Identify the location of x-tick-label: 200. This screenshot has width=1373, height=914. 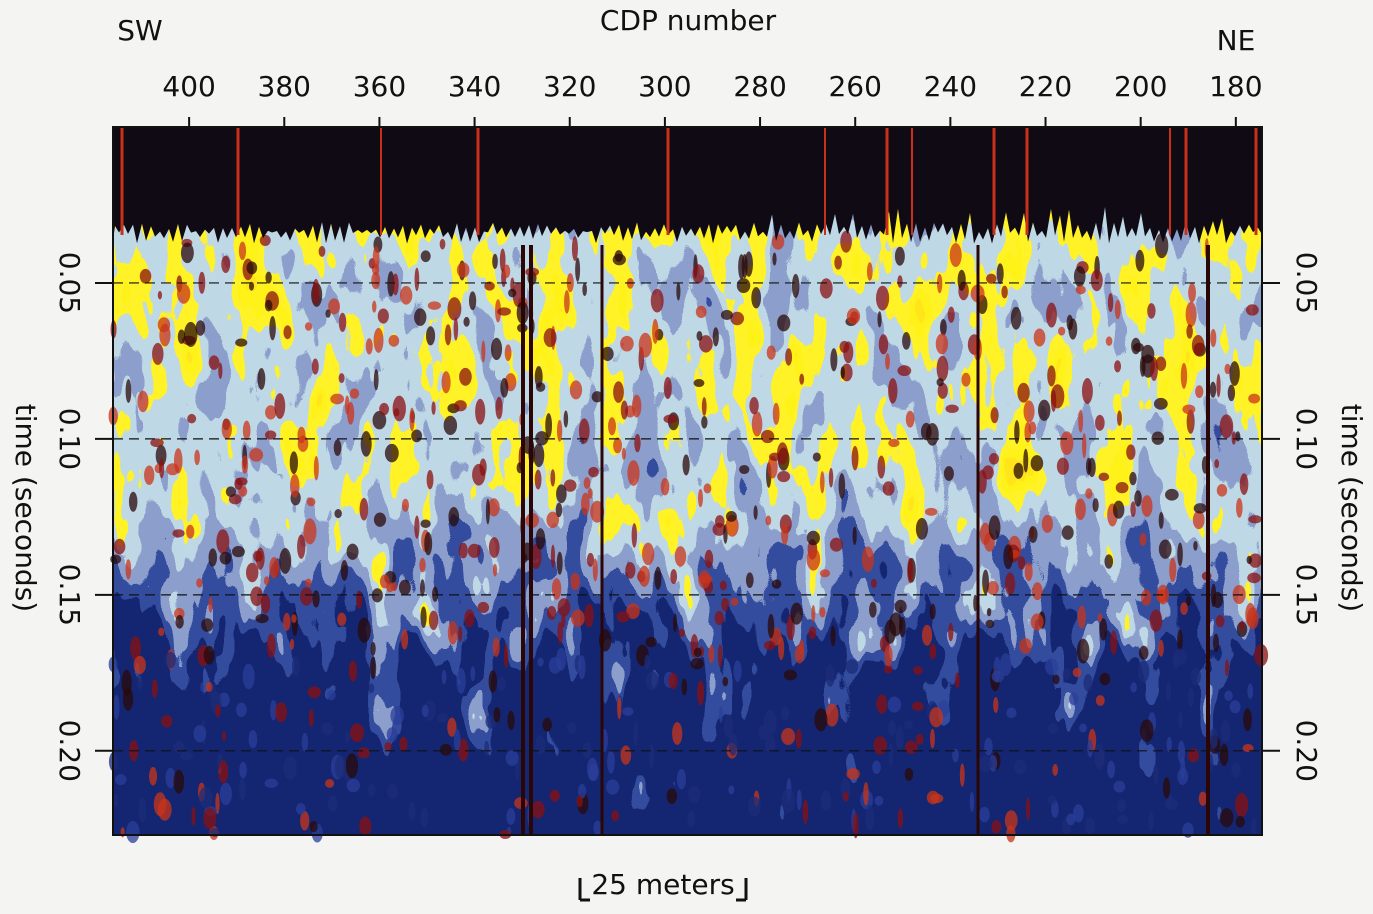
(1140, 86).